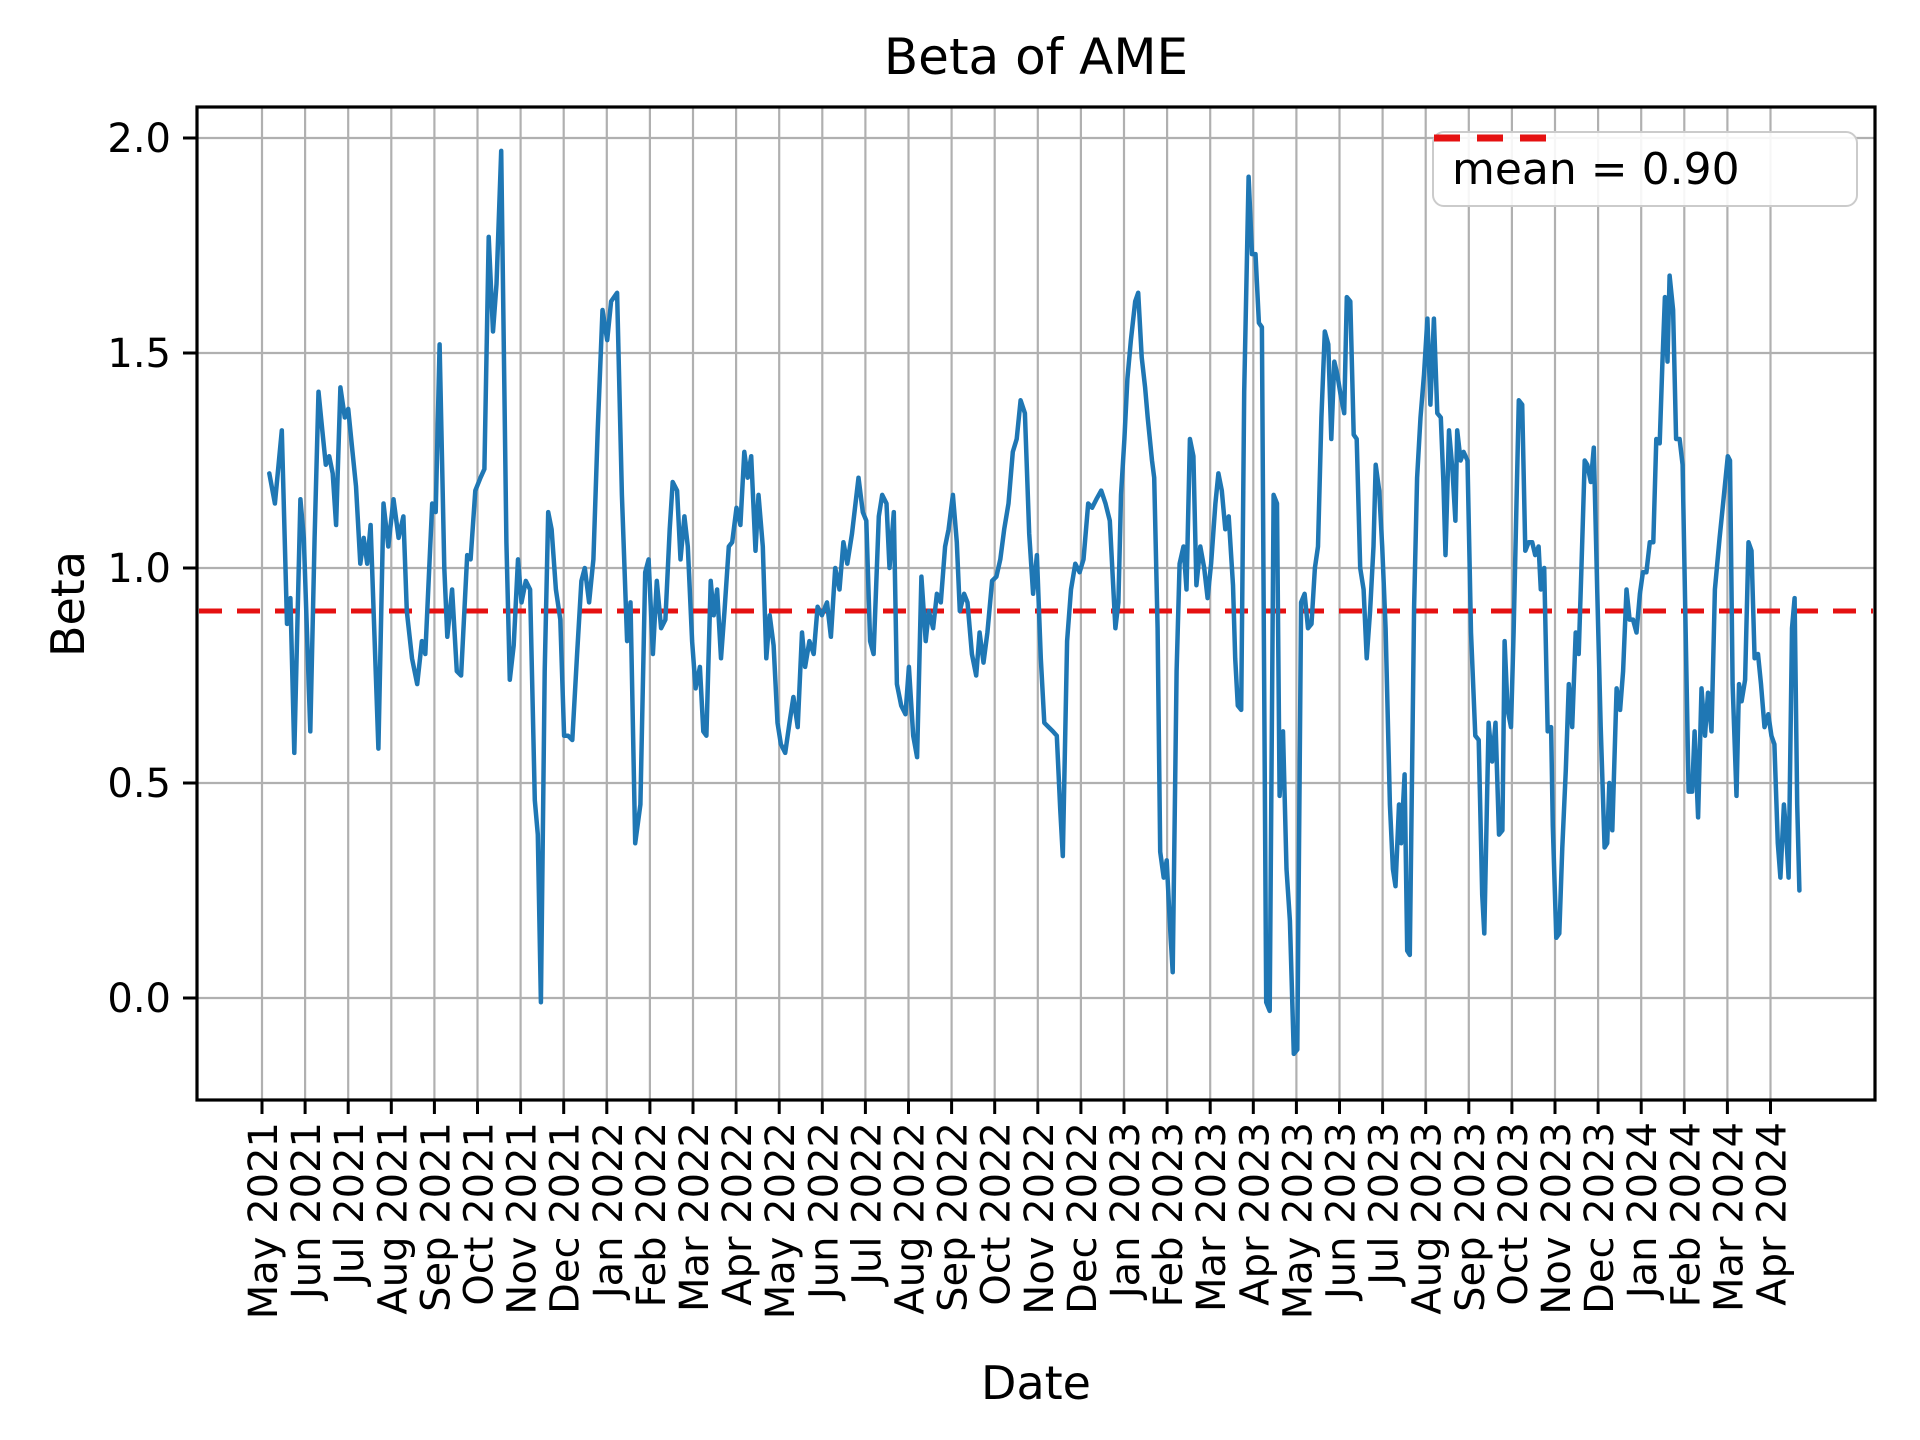 This screenshot has width=1920, height=1440. What do you see at coordinates (264, 1220) in the screenshot?
I see `x-tick-label: May 2021` at bounding box center [264, 1220].